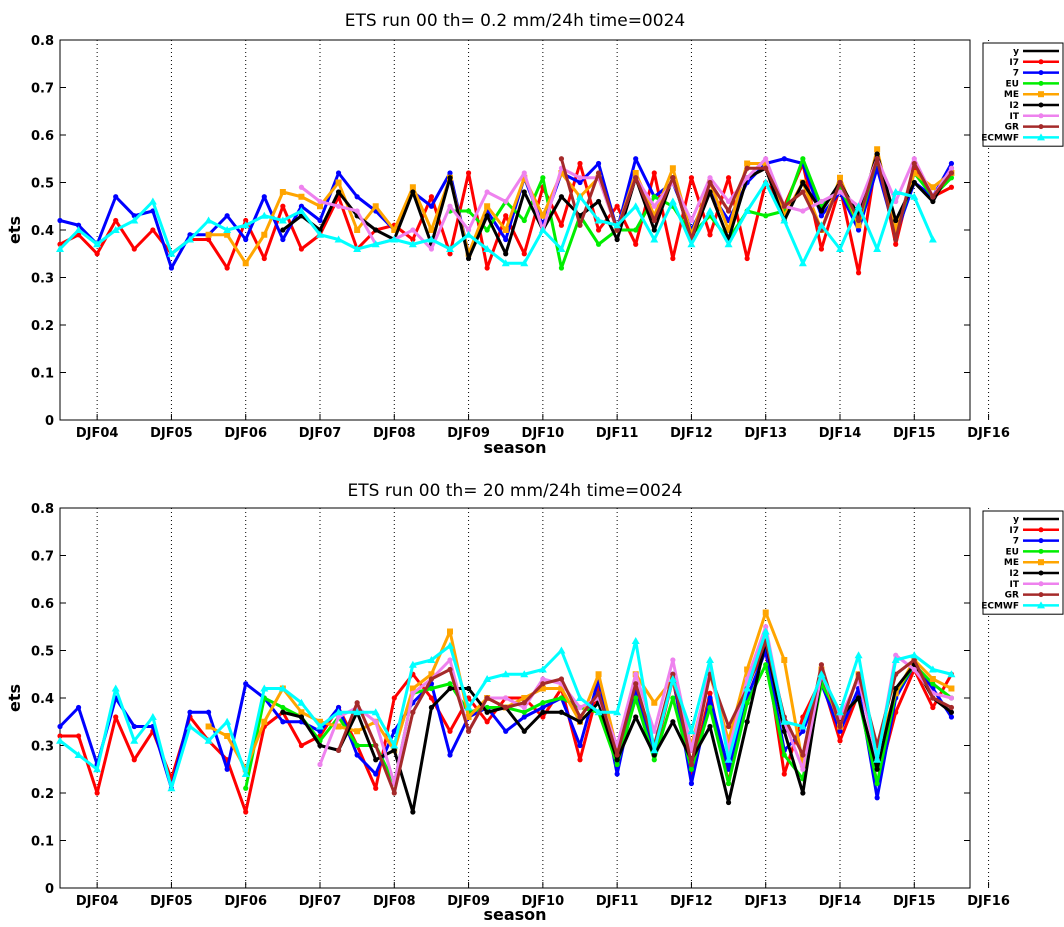 Image resolution: width=1064 pixels, height=927 pixels. Describe the element at coordinates (635, 705) in the screenshot. I see `series-line-IT` at that location.